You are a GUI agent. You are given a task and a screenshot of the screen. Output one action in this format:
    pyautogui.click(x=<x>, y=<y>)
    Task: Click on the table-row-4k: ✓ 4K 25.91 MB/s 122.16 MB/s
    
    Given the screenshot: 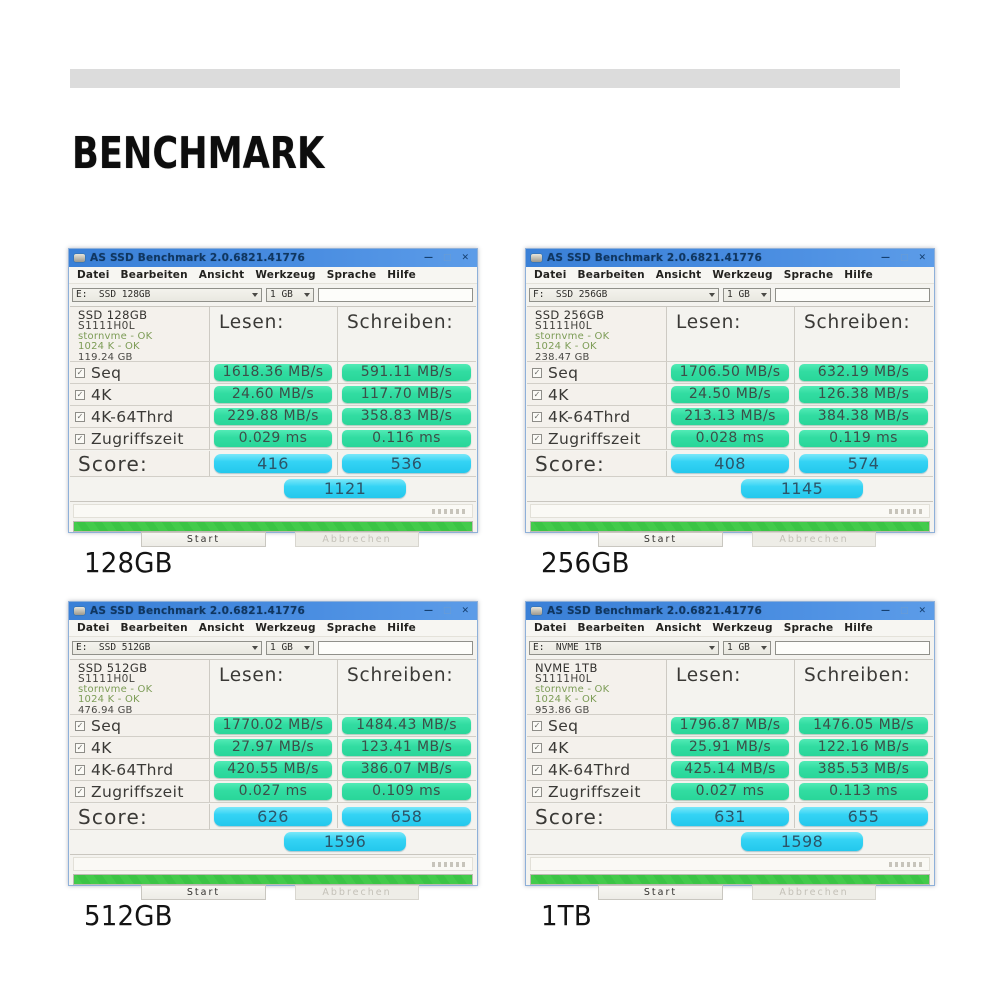 What is the action you would take?
    pyautogui.click(x=730, y=748)
    